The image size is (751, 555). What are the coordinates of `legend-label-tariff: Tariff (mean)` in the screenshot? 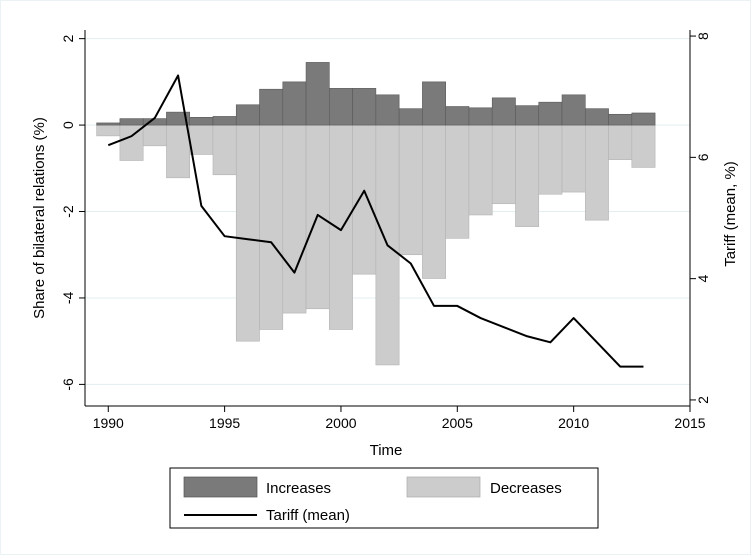 It's located at (308, 515).